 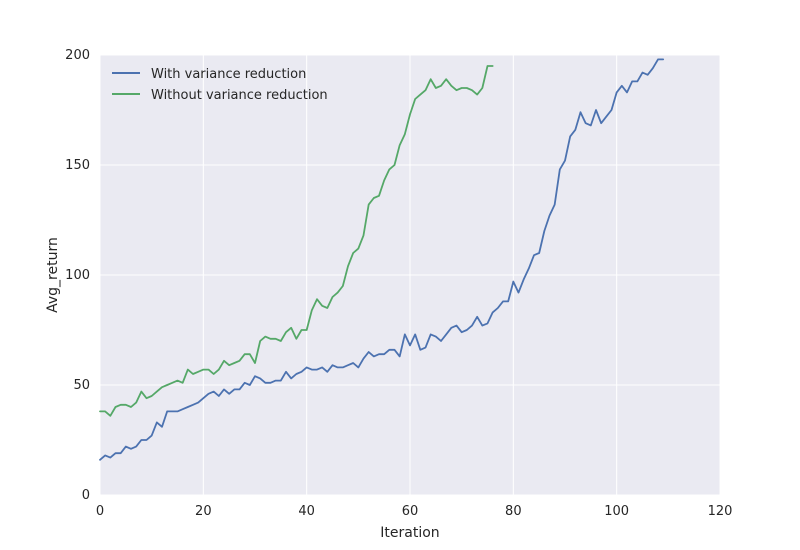 I want to click on x-tick-label: 80, so click(x=513, y=511).